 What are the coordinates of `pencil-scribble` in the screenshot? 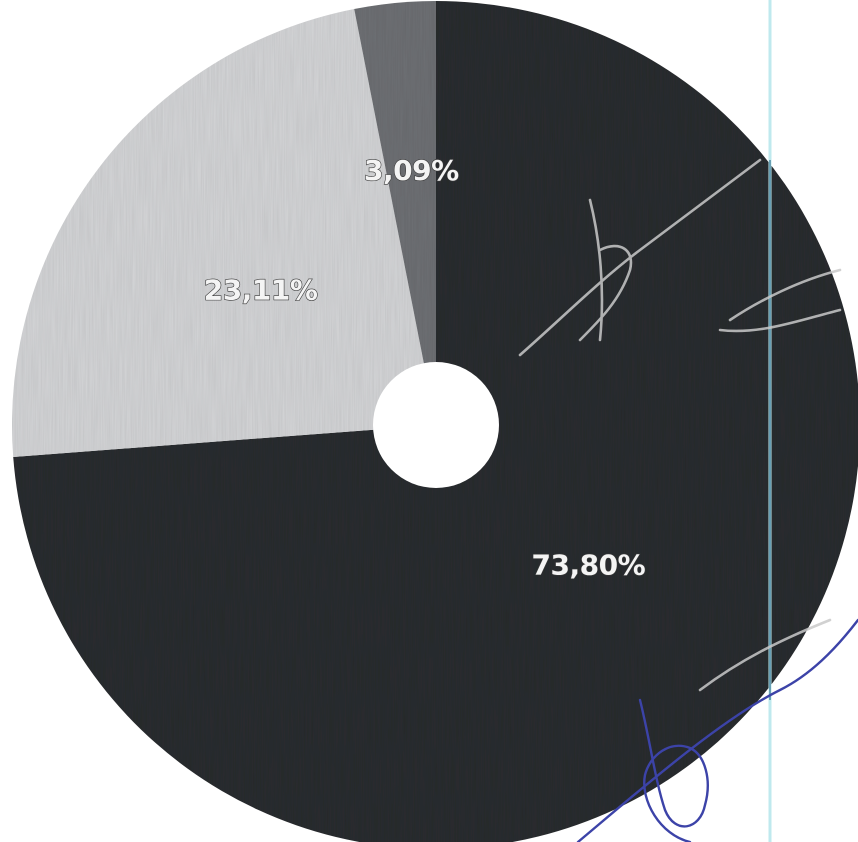 It's located at (680, 257).